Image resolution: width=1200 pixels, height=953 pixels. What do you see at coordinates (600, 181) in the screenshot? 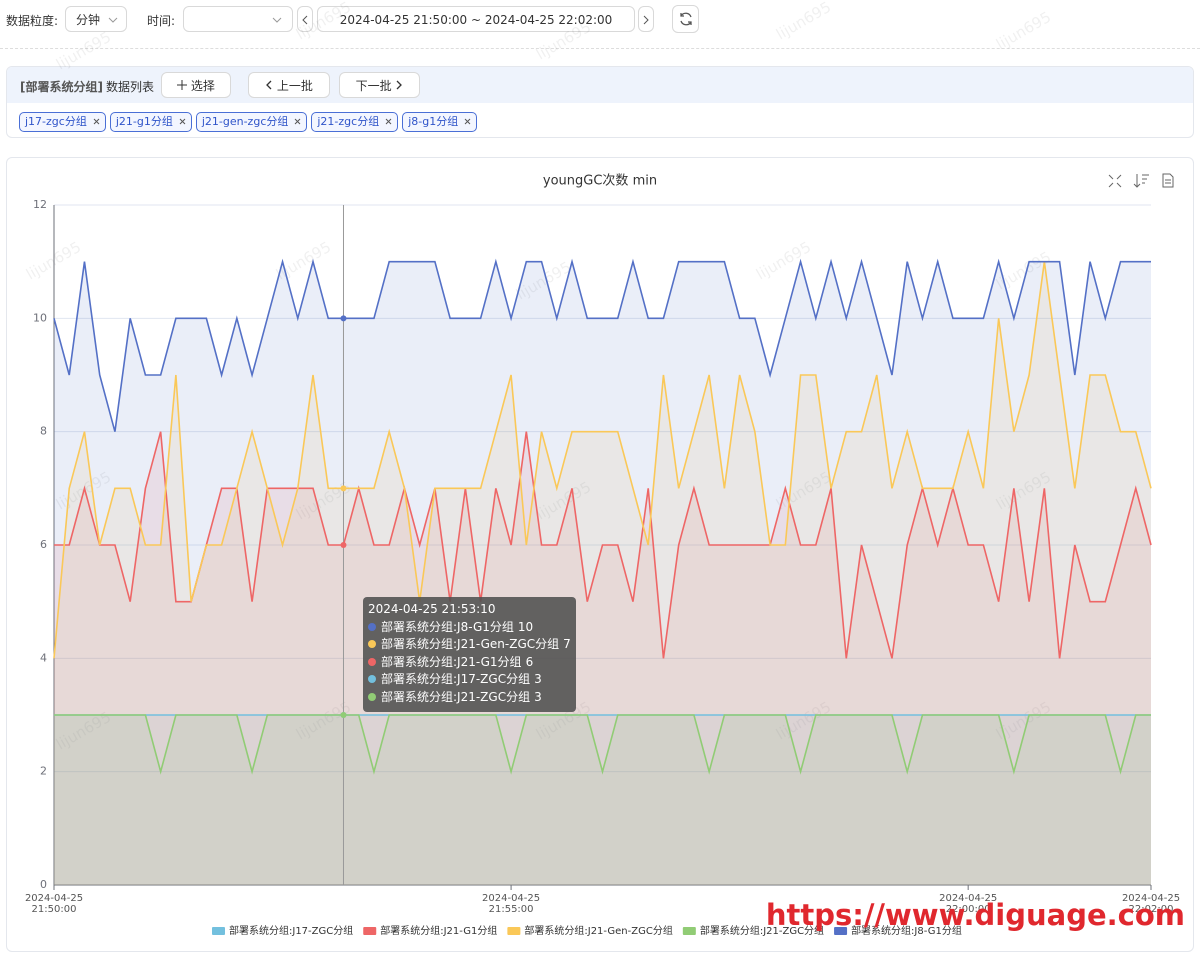
I see `chart-title: youngGC次数 min` at bounding box center [600, 181].